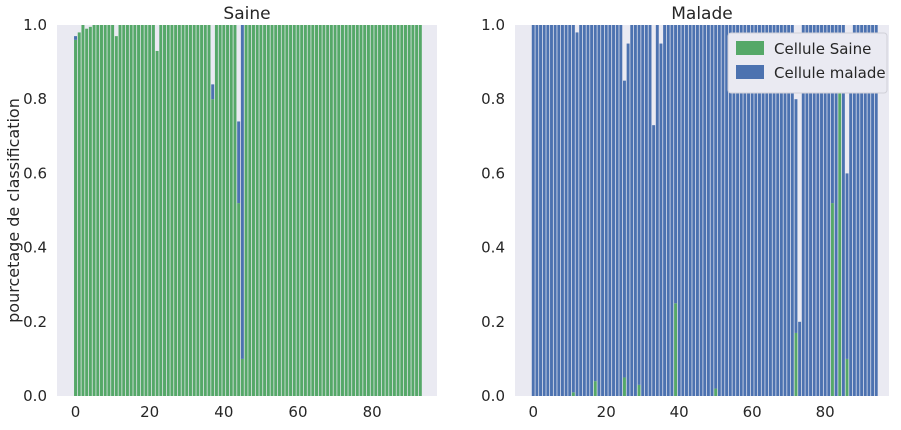 The width and height of the screenshot is (901, 430). Describe the element at coordinates (825, 412) in the screenshot. I see `x-tick-label: 80` at that location.